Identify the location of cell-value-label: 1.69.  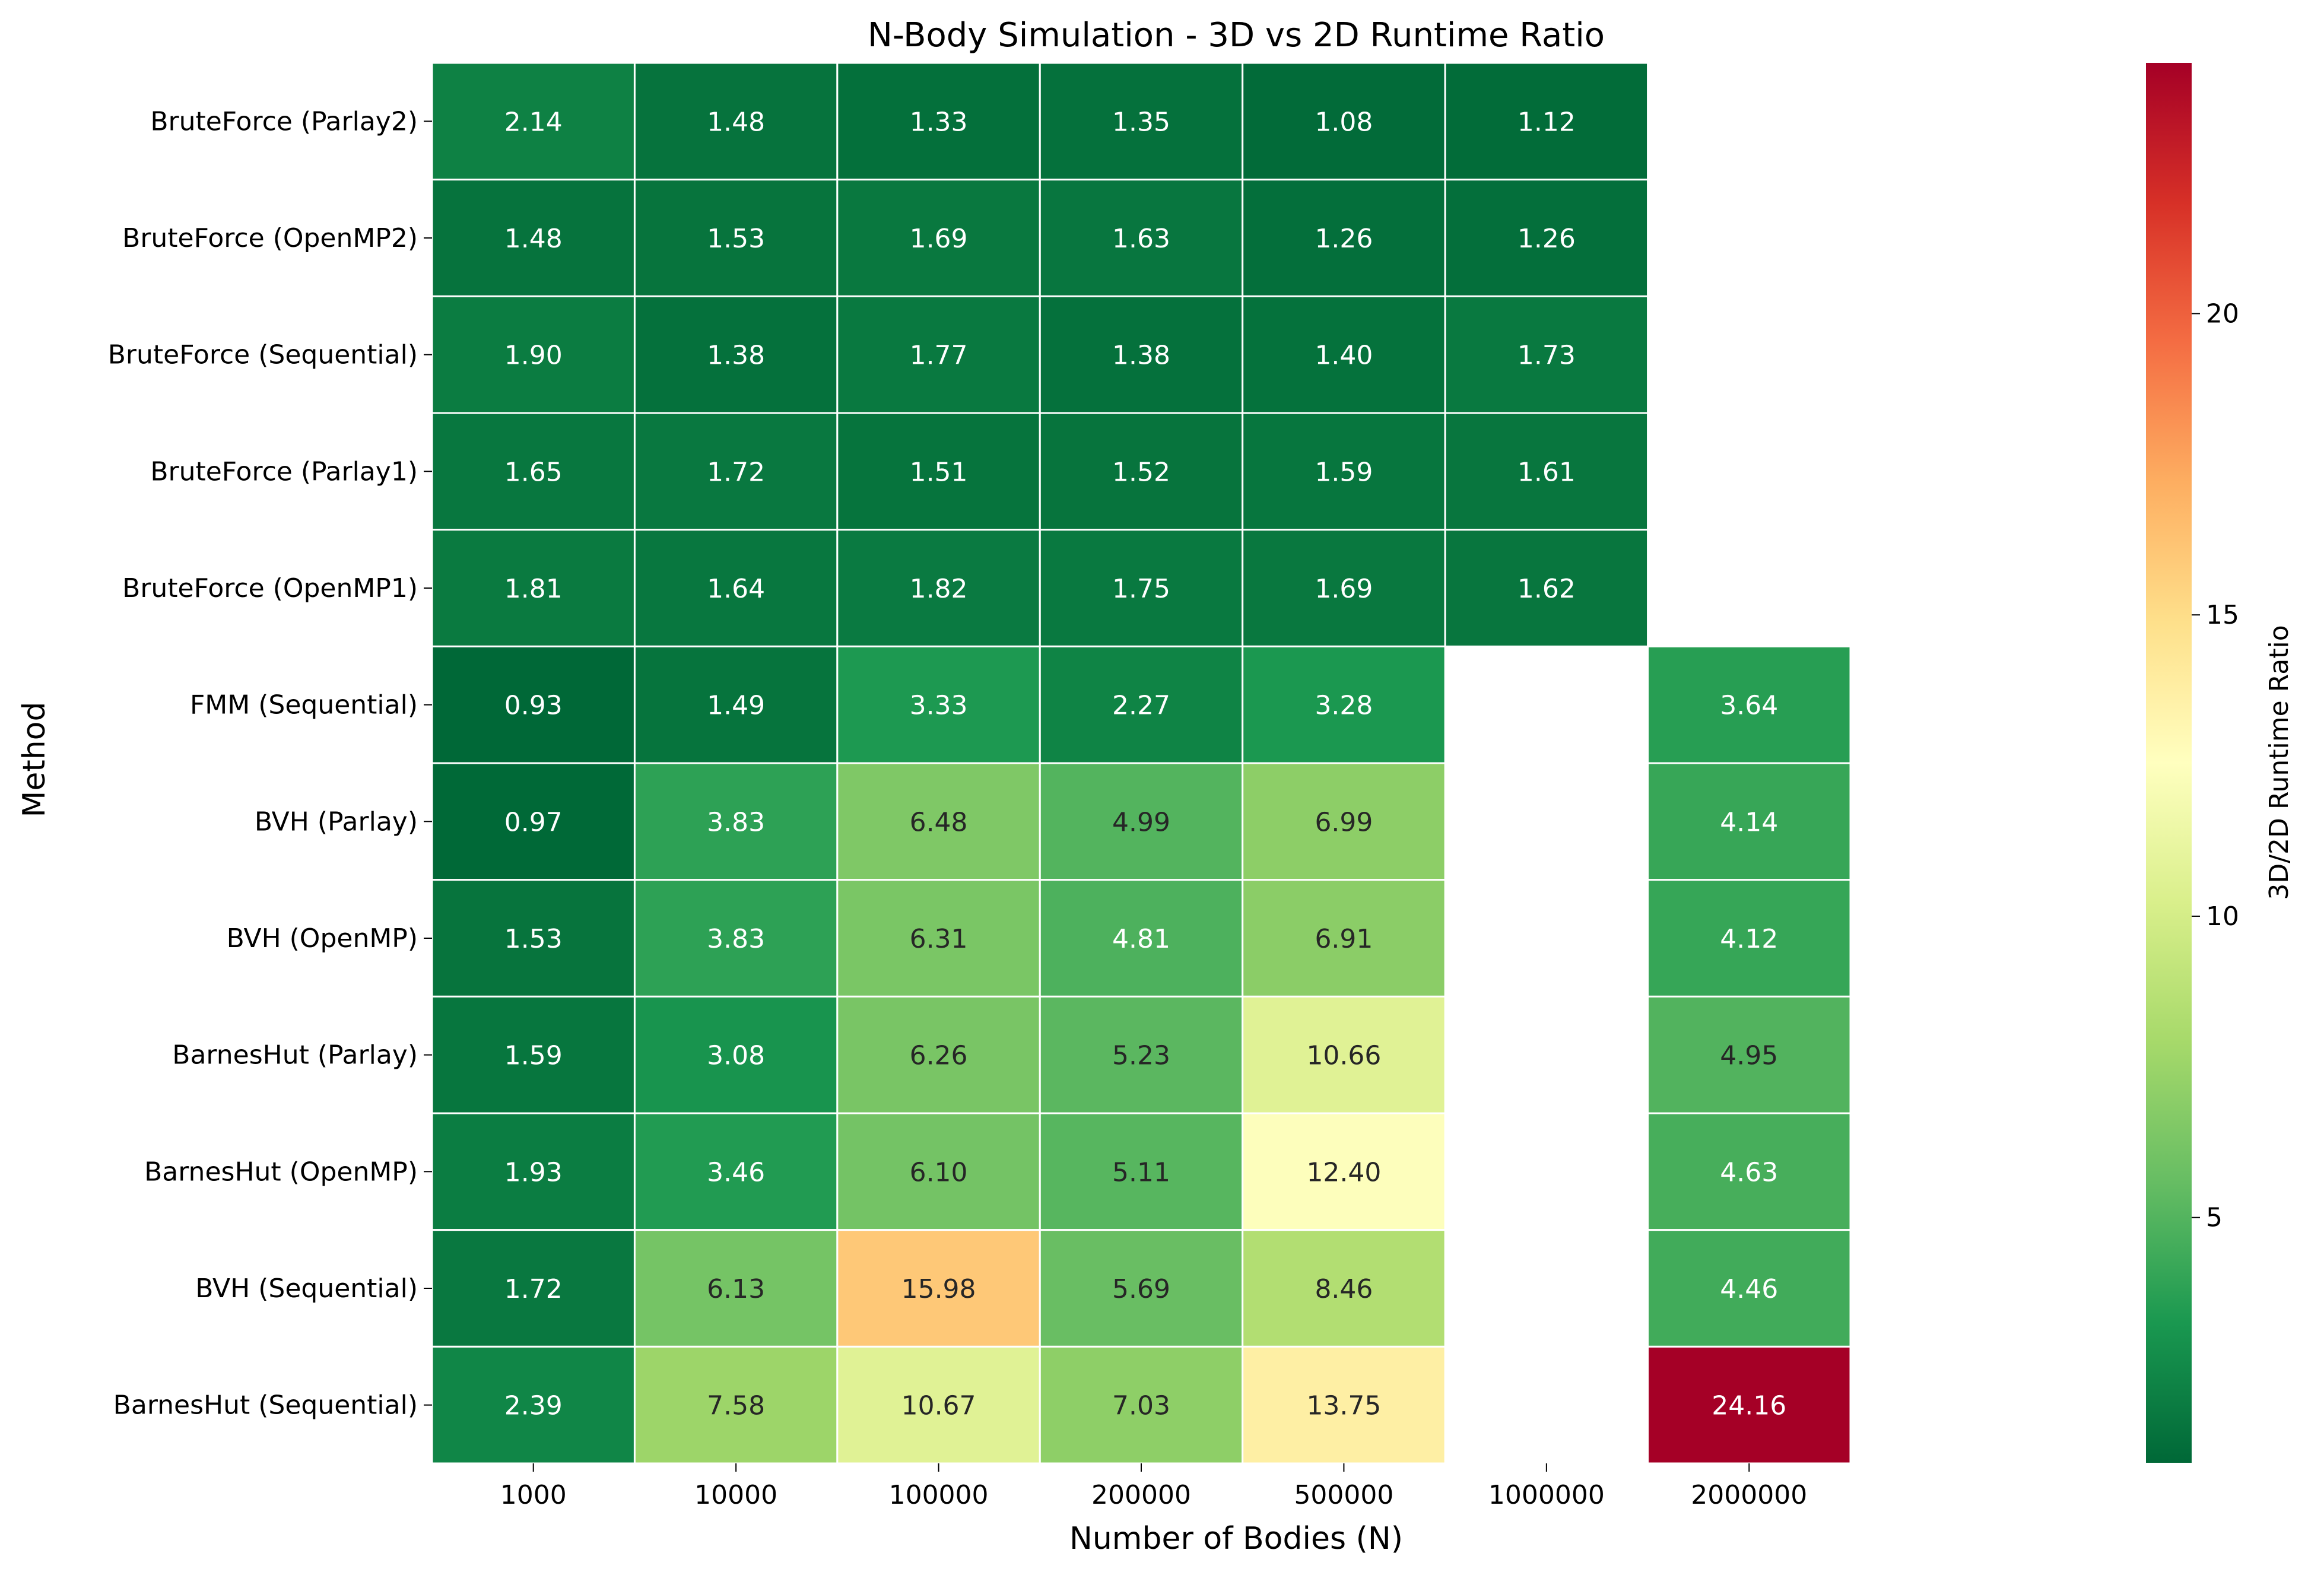
(1344, 589).